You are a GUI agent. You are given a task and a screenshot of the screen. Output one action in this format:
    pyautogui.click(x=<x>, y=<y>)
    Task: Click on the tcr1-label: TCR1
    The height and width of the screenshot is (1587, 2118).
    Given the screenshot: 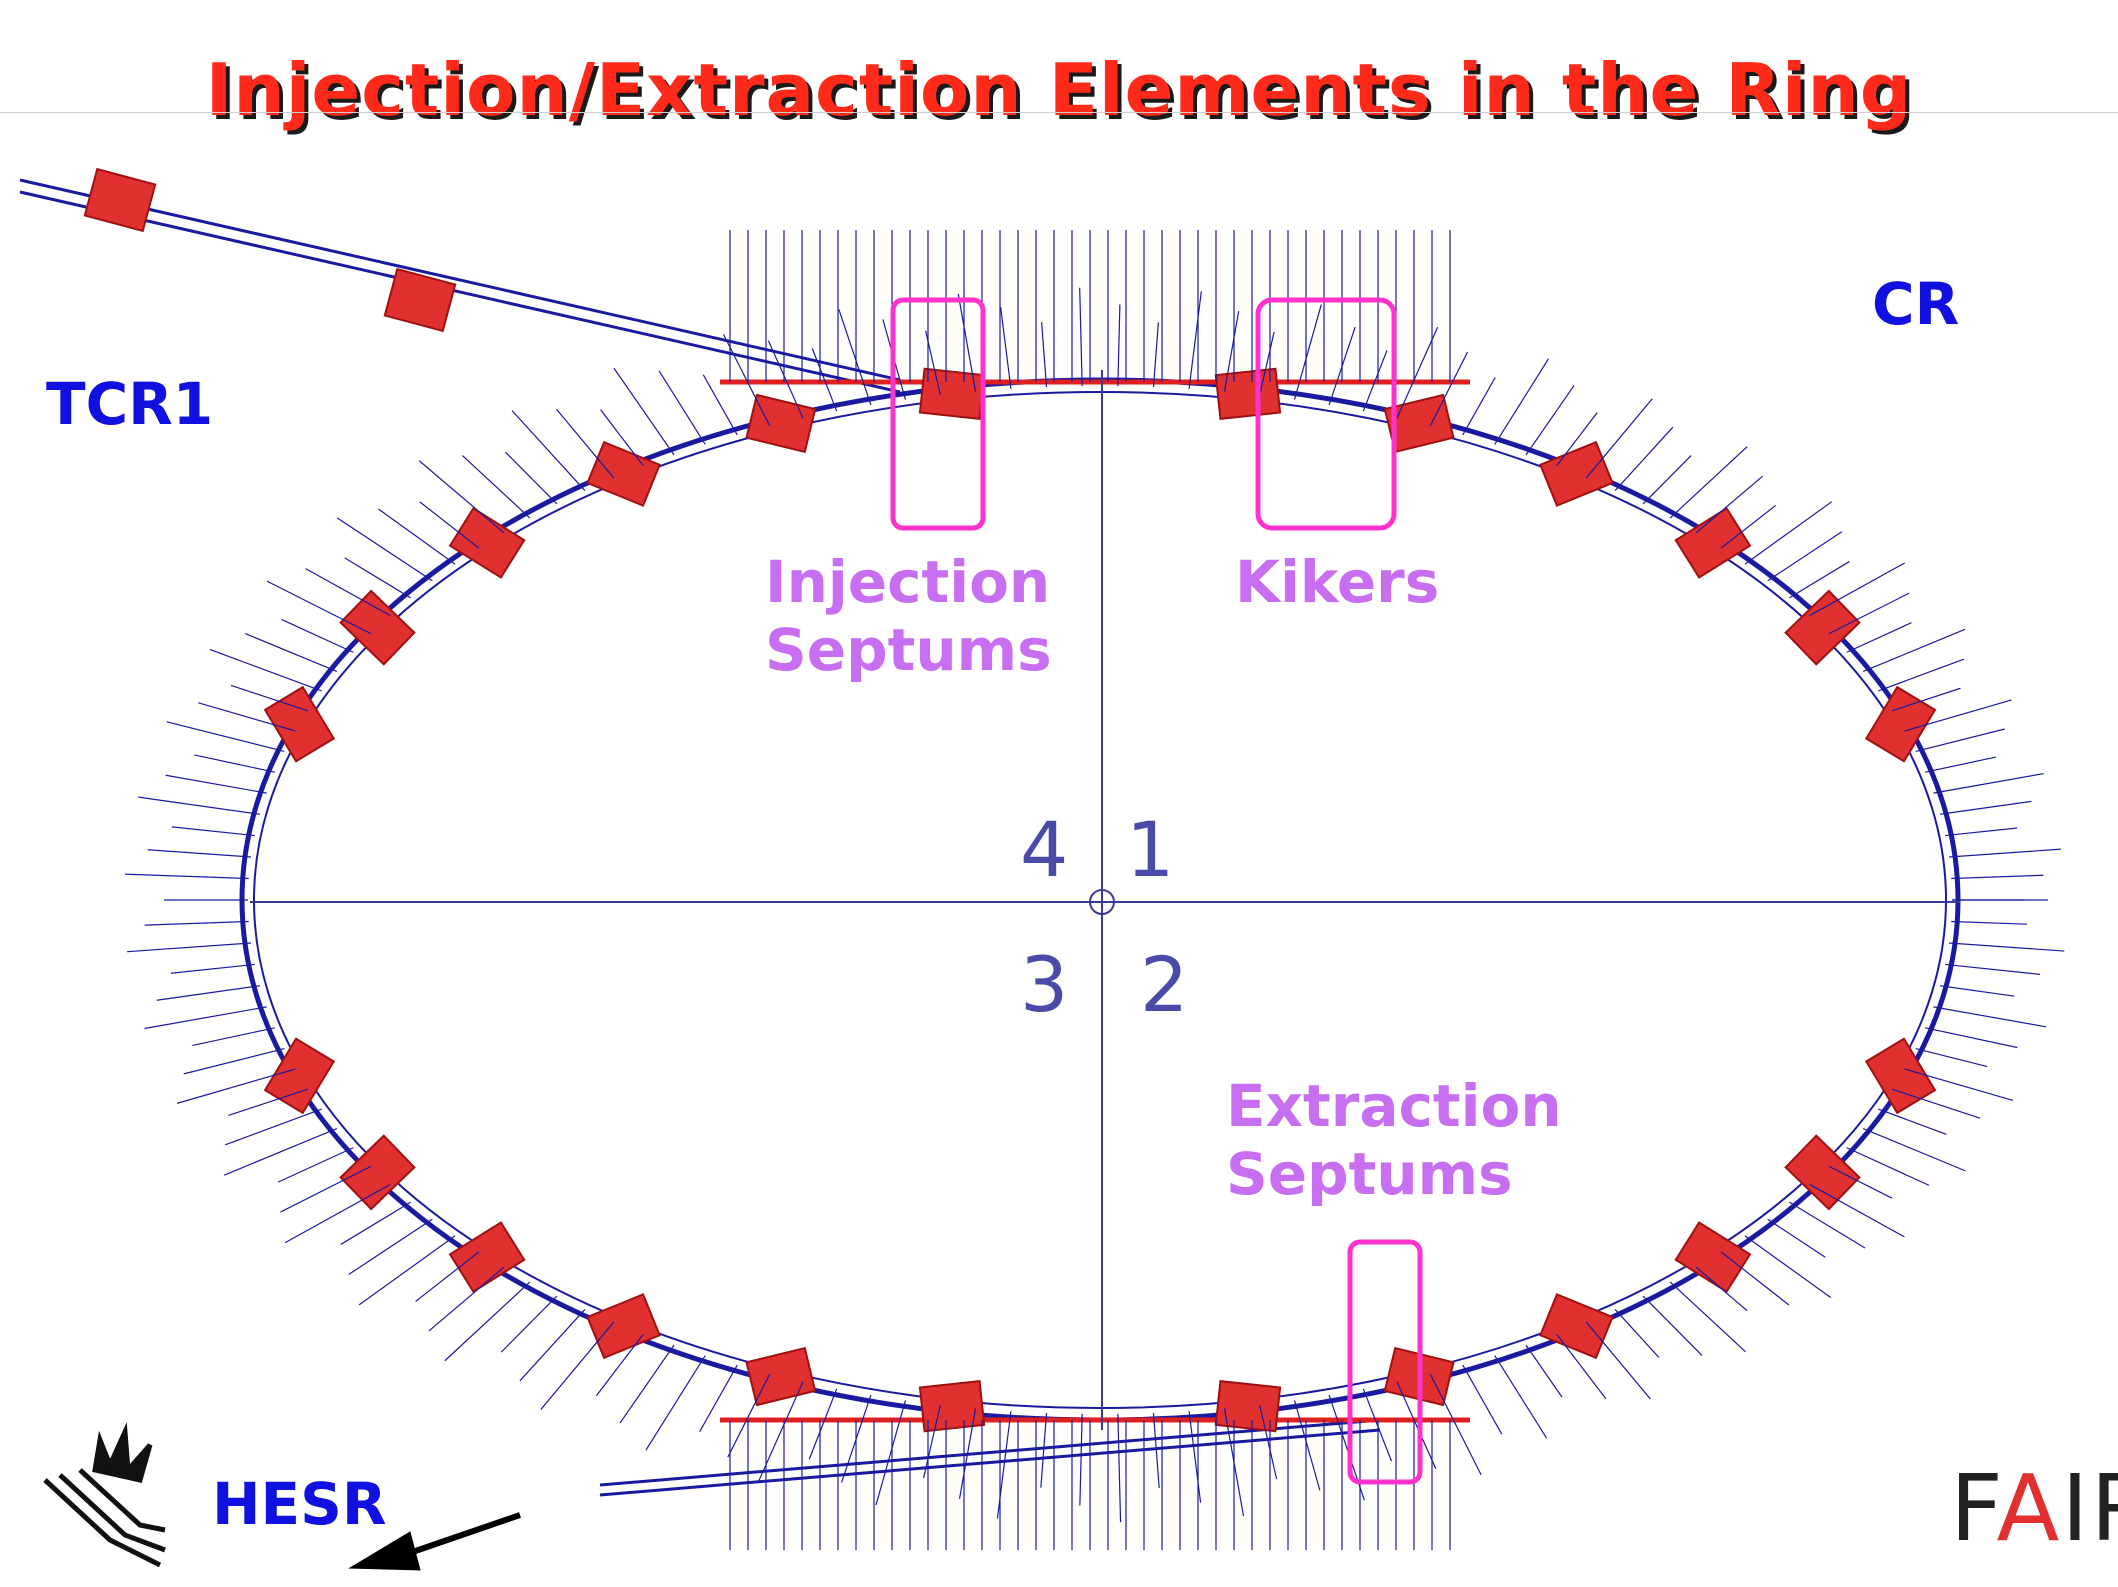 What is the action you would take?
    pyautogui.click(x=130, y=404)
    